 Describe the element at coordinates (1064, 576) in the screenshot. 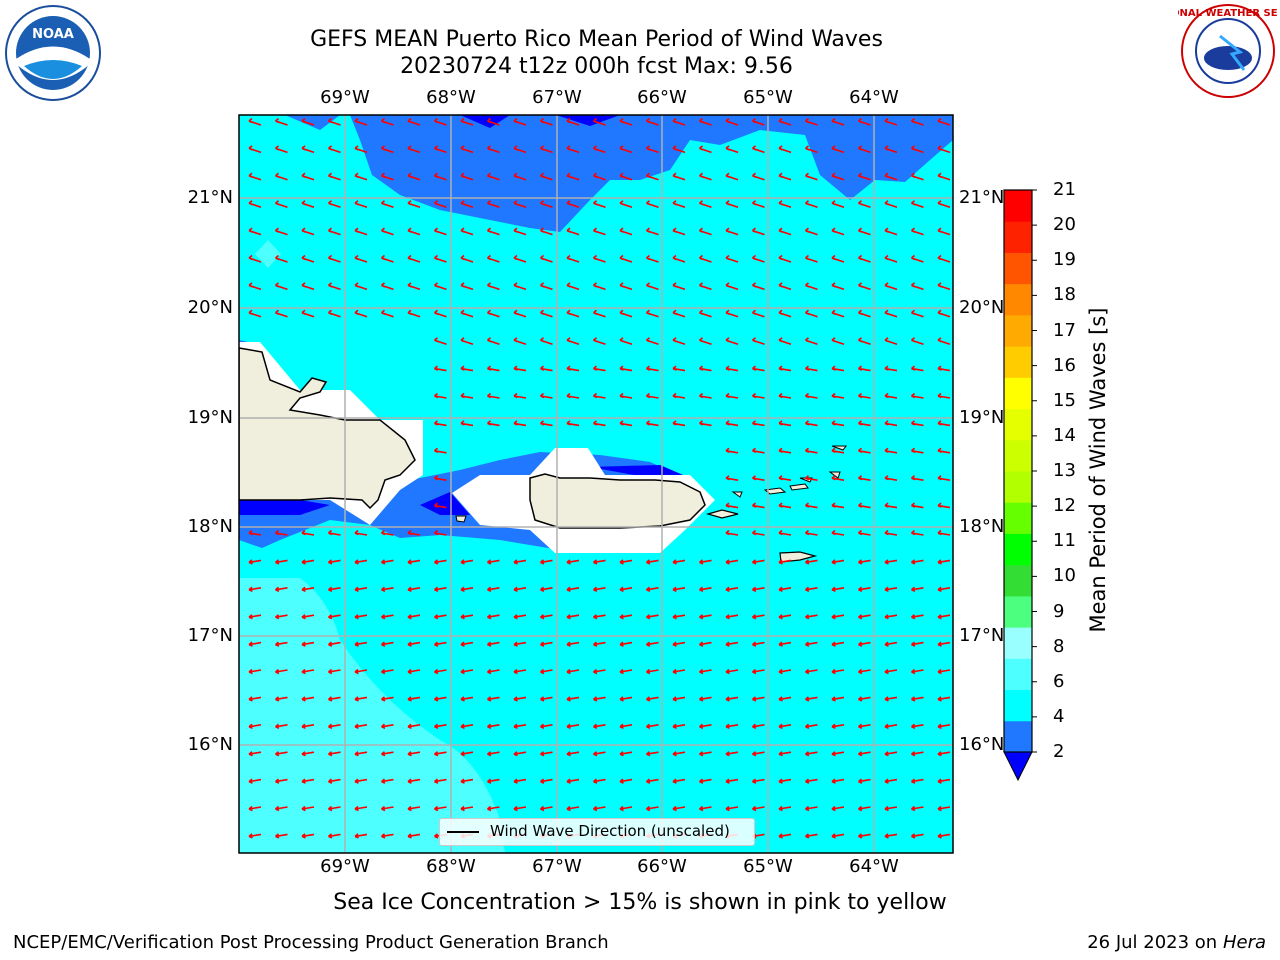

I see `colorbar-tick-label: 10` at that location.